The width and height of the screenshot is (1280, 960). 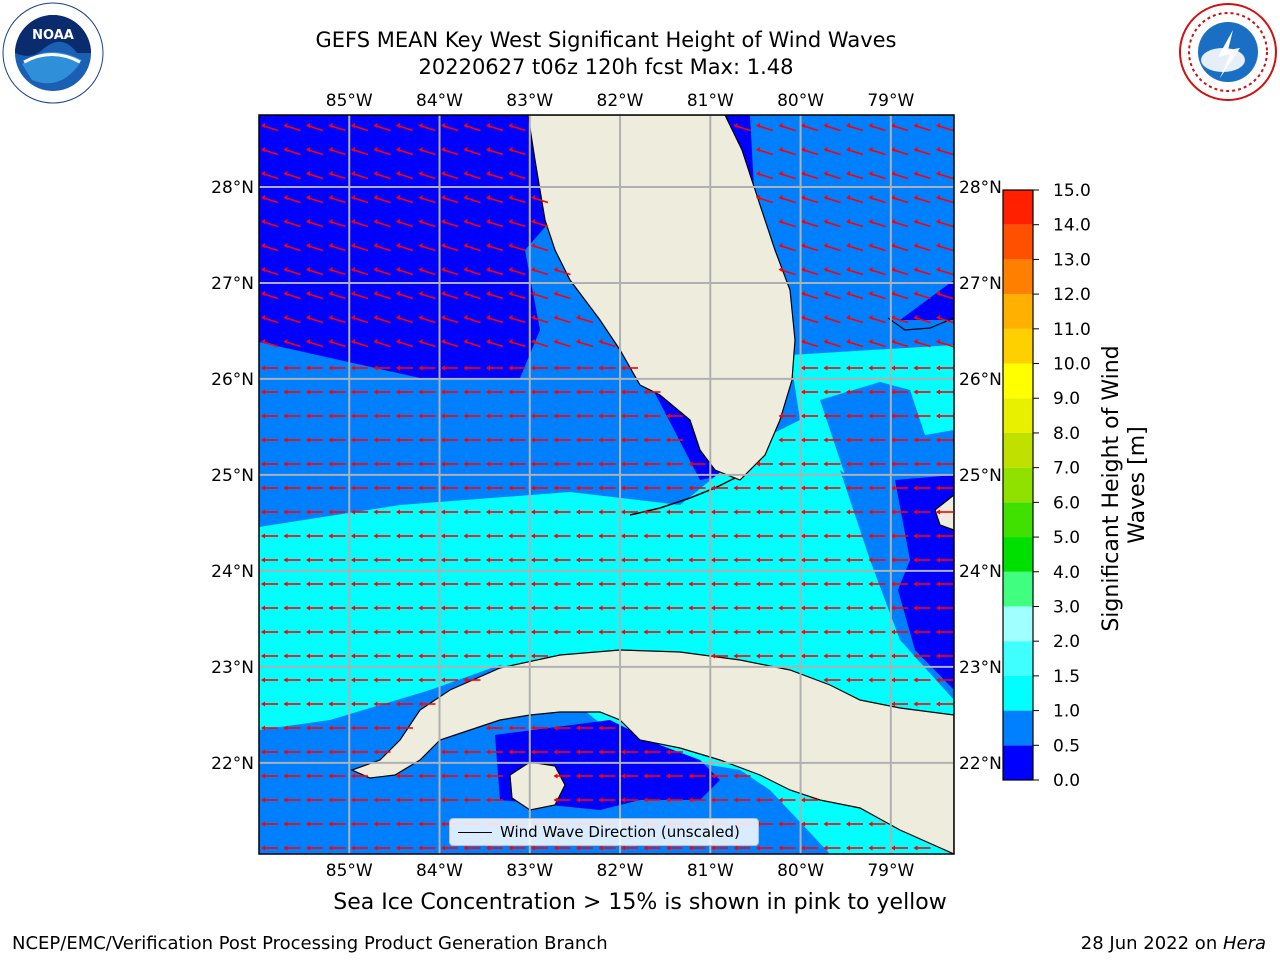 I want to click on lon-label: 81°W, so click(x=710, y=871).